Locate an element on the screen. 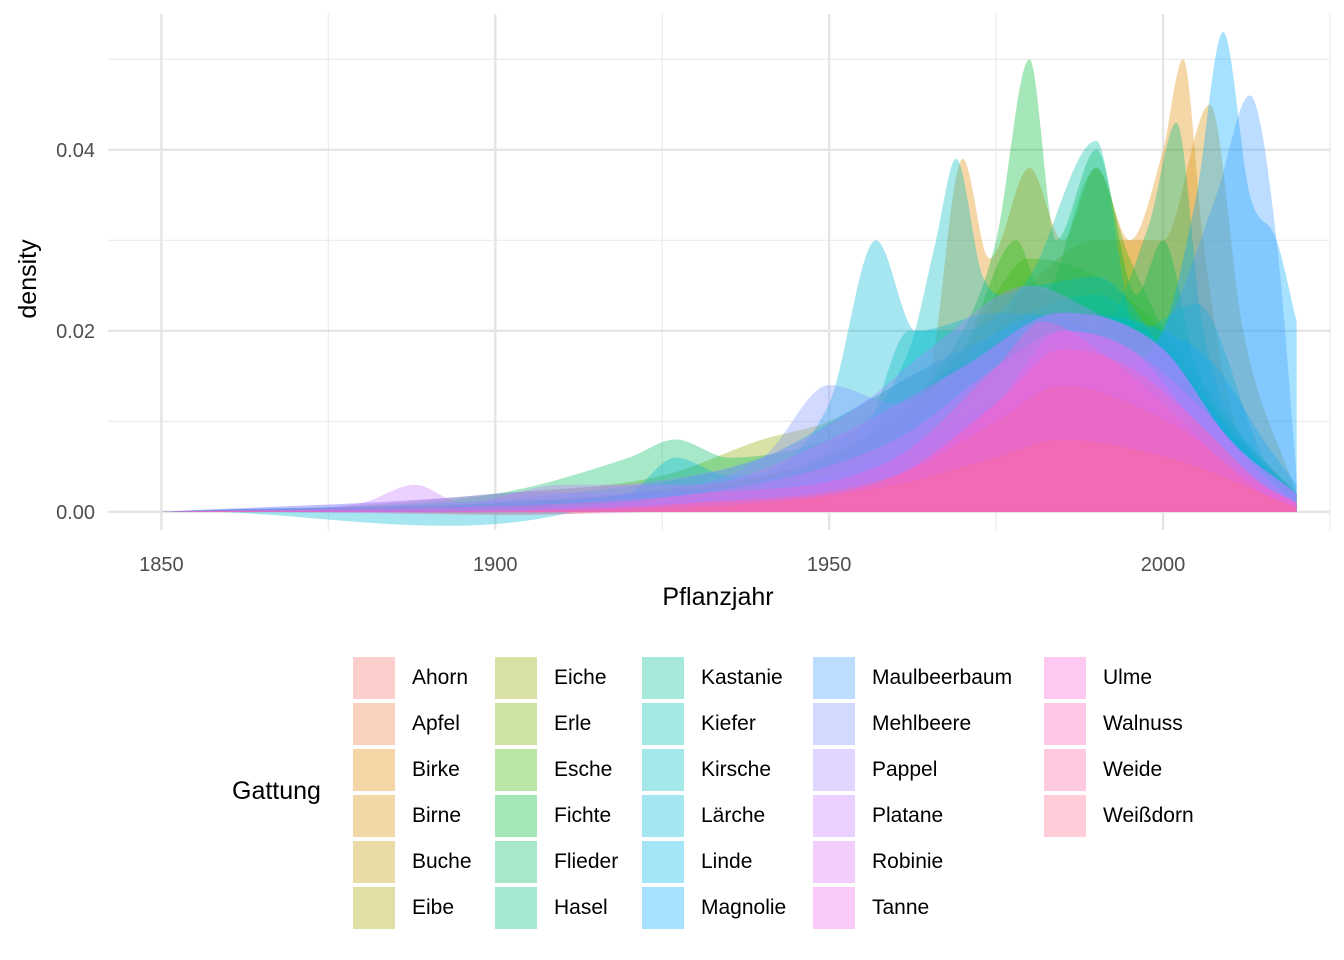  legend-item-ahorn: Ahorn is located at coordinates (412, 678).